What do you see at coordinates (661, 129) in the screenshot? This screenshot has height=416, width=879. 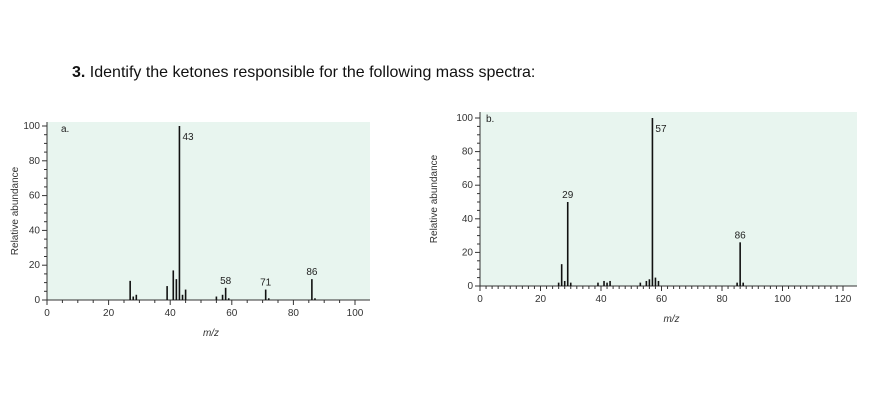 I see `peak-label: 57` at bounding box center [661, 129].